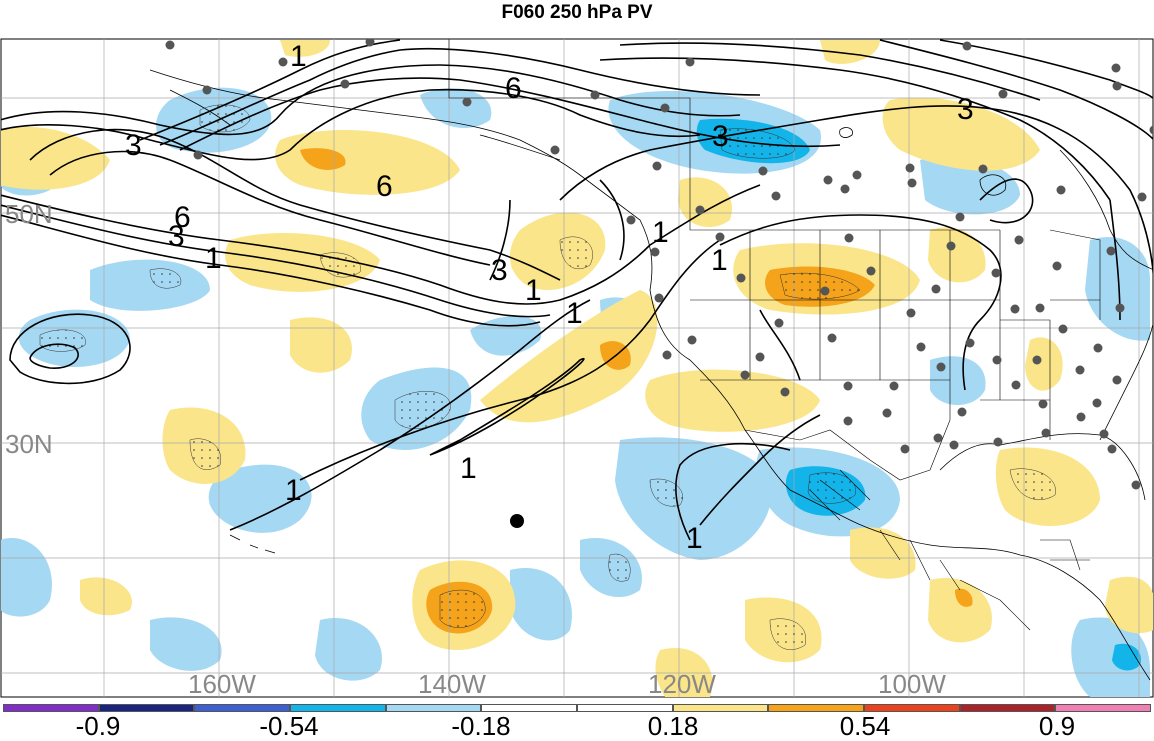  Describe the element at coordinates (29, 214) in the screenshot. I see `lat-label-50n: 50N` at that location.